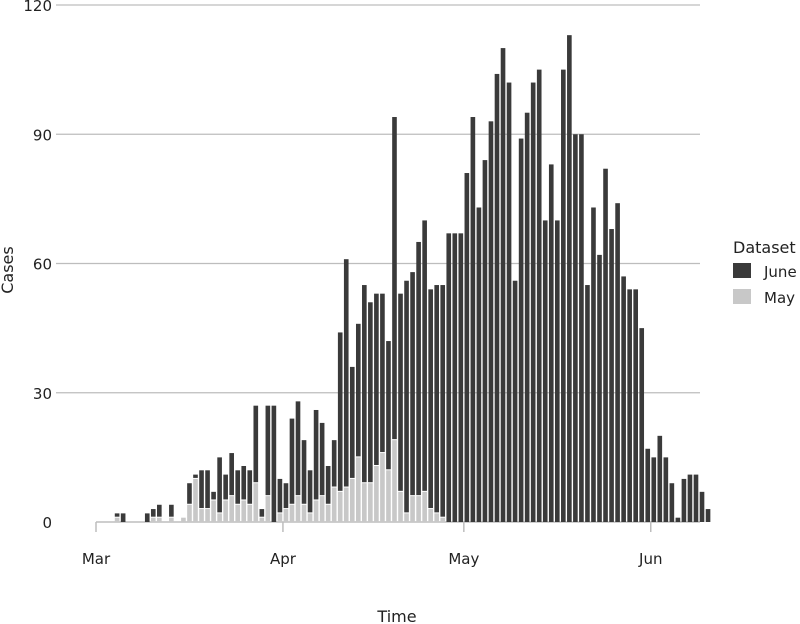 The image size is (800, 624). Describe the element at coordinates (463, 559) in the screenshot. I see `x-tick-label: May` at that location.